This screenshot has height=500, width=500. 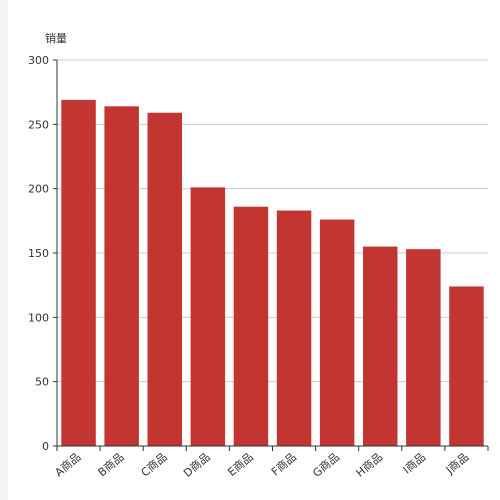 I want to click on x-tick-label: G商品, so click(x=326, y=465).